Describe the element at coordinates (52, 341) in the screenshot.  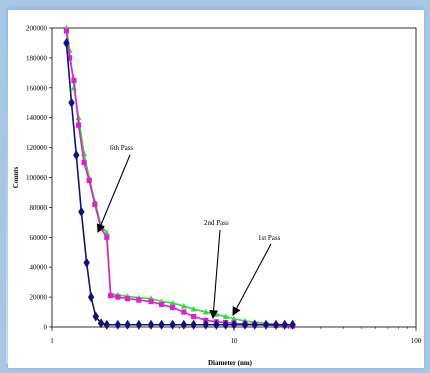
I see `x-tick-label: 1` at that location.